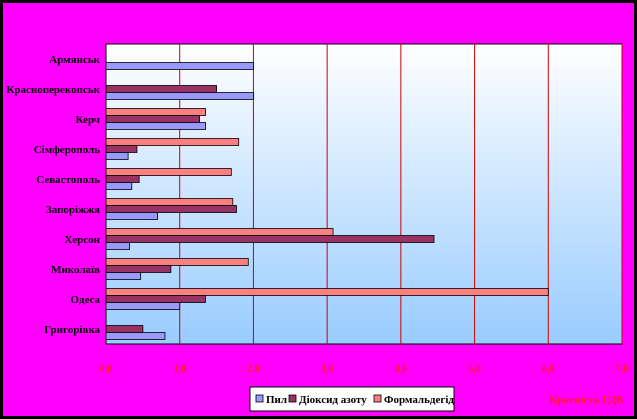 This screenshot has width=637, height=419. Describe the element at coordinates (72, 330) in the screenshot. I see `category-label: Григорівка` at that location.